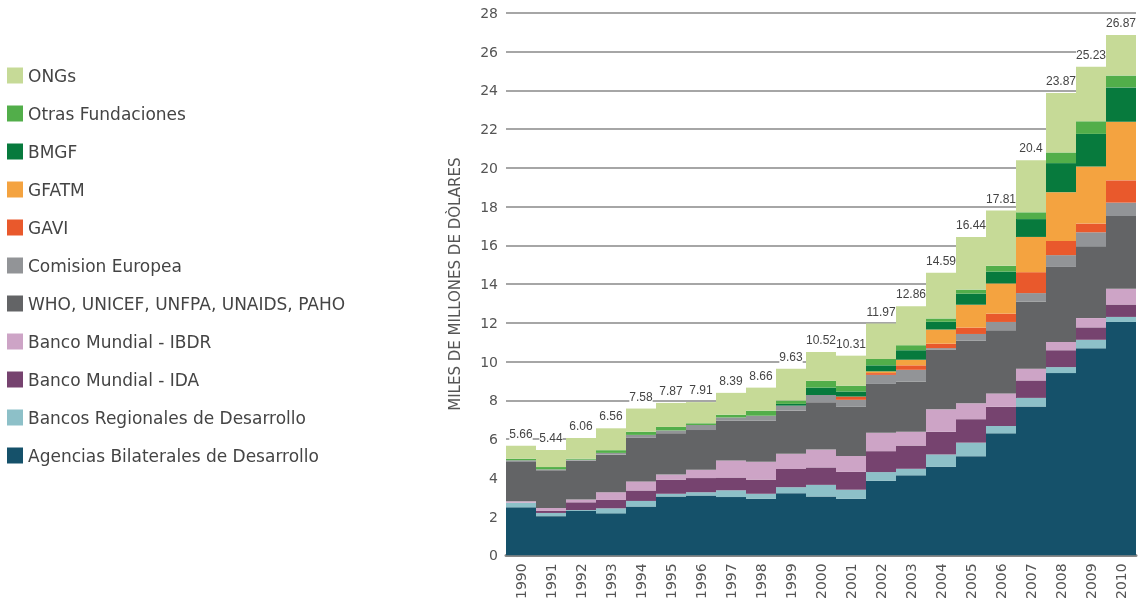 The width and height of the screenshot is (1138, 602). I want to click on y-tick-label: 16, so click(489, 245).